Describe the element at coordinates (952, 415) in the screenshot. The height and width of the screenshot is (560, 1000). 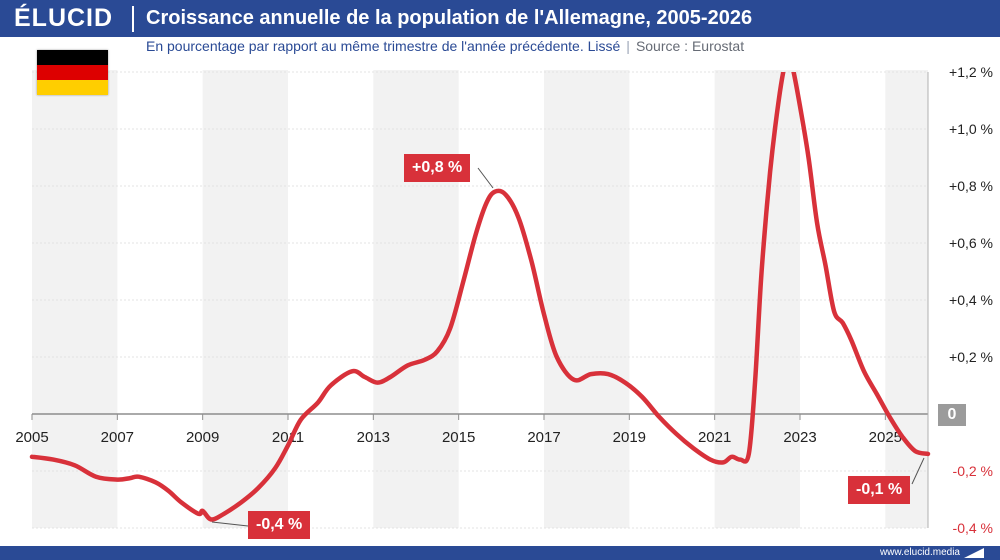
I see `zero-label: 0` at that location.